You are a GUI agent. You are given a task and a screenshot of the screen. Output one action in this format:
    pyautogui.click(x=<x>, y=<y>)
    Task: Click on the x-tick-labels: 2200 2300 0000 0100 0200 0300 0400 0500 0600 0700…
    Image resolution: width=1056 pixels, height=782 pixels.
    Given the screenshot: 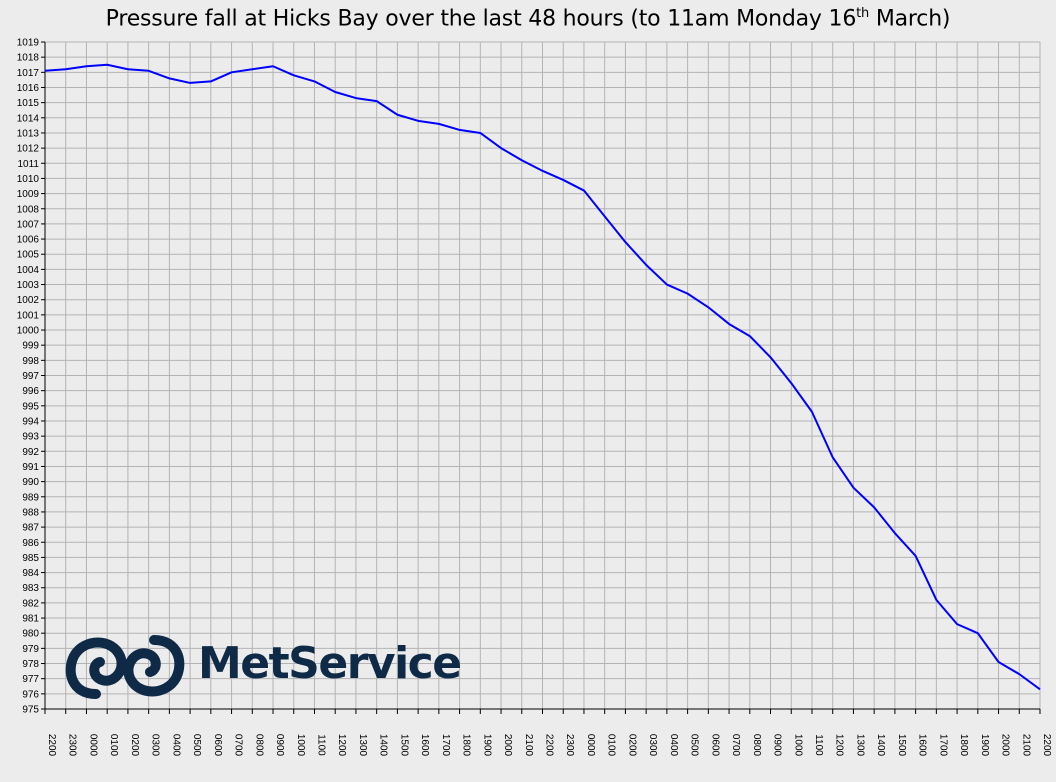 What is the action you would take?
    pyautogui.click(x=549, y=745)
    